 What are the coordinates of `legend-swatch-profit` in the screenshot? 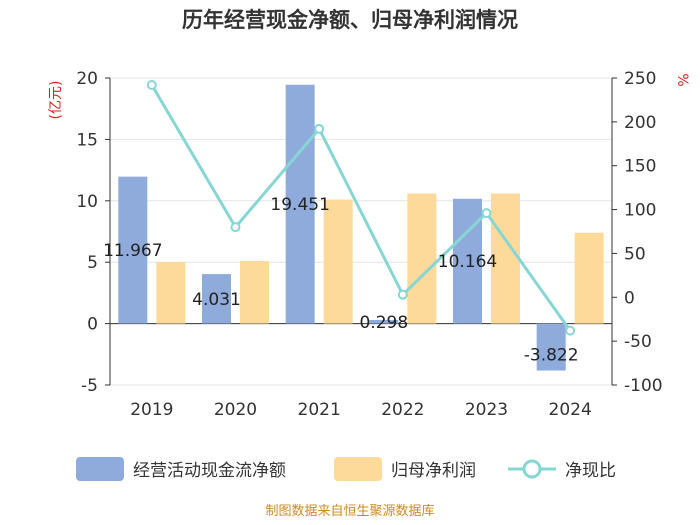 It's located at (358, 469).